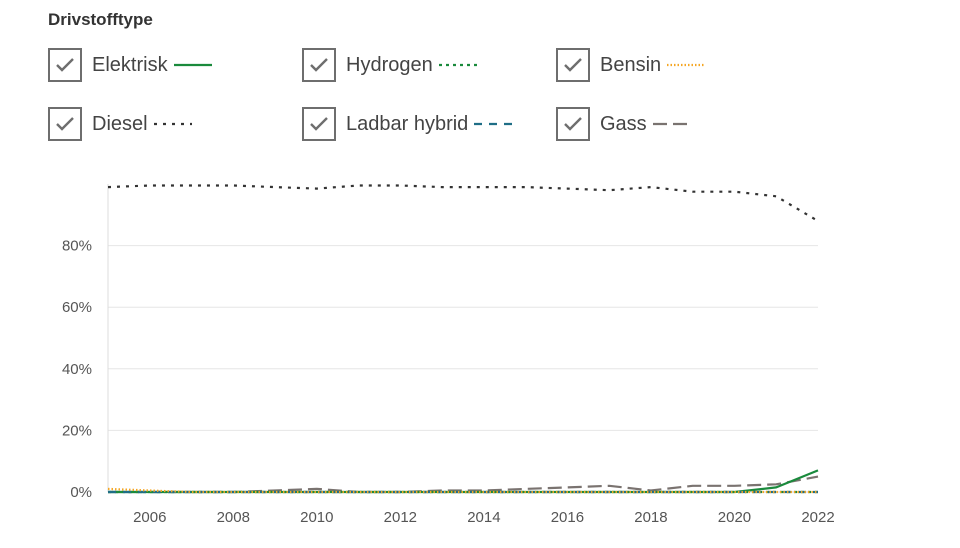 This screenshot has width=960, height=548. I want to click on series-line-elektrisk, so click(463, 481).